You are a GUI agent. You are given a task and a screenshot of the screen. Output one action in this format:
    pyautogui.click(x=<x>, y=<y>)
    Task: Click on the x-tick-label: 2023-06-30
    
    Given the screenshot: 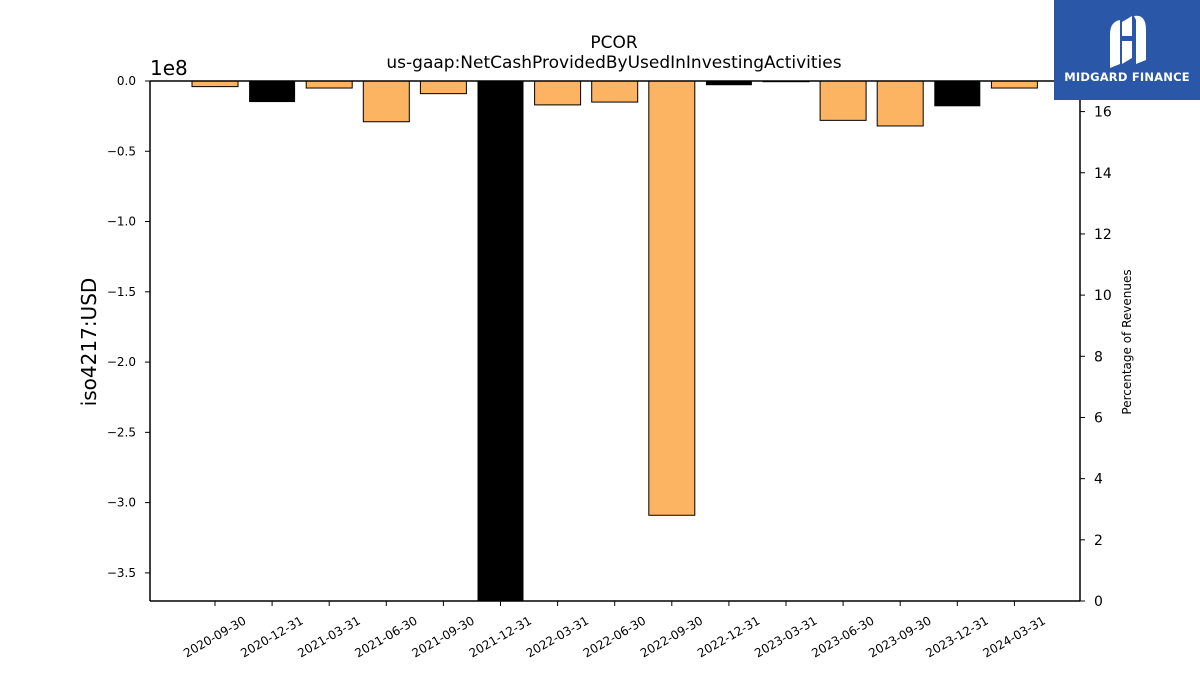 What is the action you would take?
    pyautogui.click(x=842, y=636)
    